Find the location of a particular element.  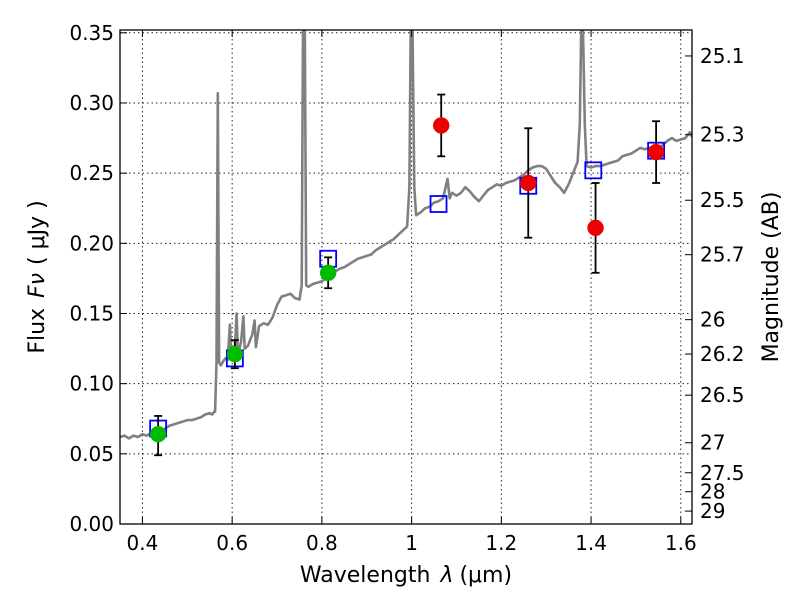

x-tick-label: 0.4 is located at coordinates (143, 543).